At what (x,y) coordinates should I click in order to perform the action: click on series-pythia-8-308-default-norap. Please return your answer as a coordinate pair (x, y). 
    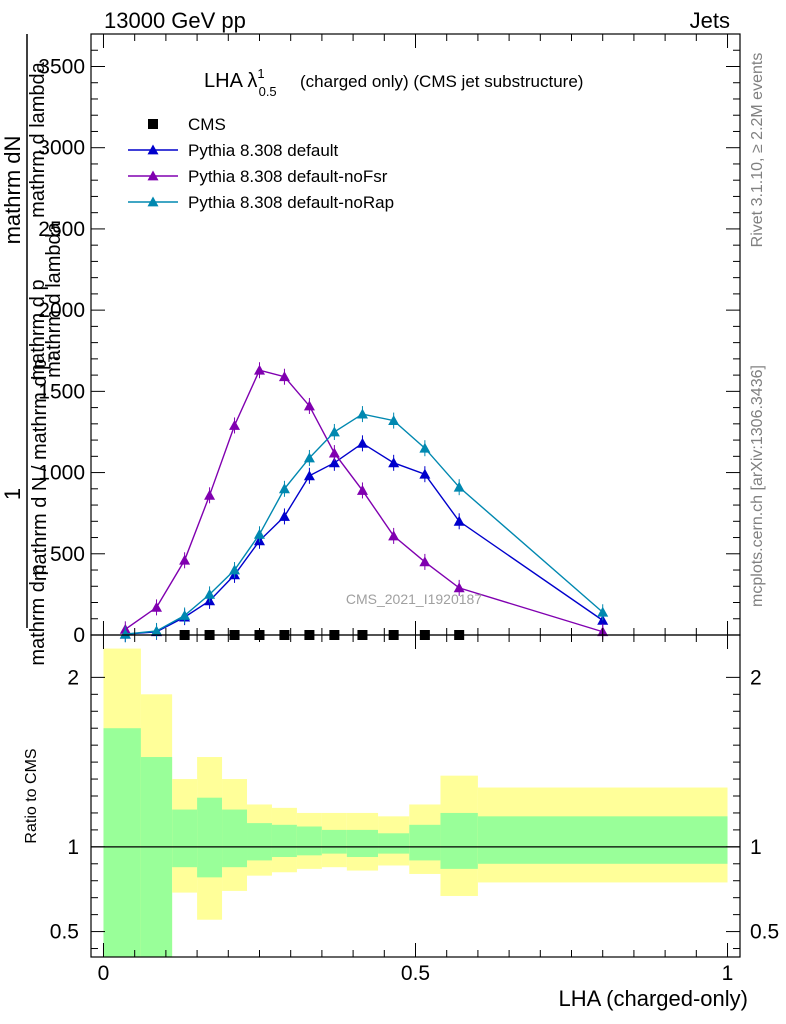
    Looking at the image, I should click on (364, 524).